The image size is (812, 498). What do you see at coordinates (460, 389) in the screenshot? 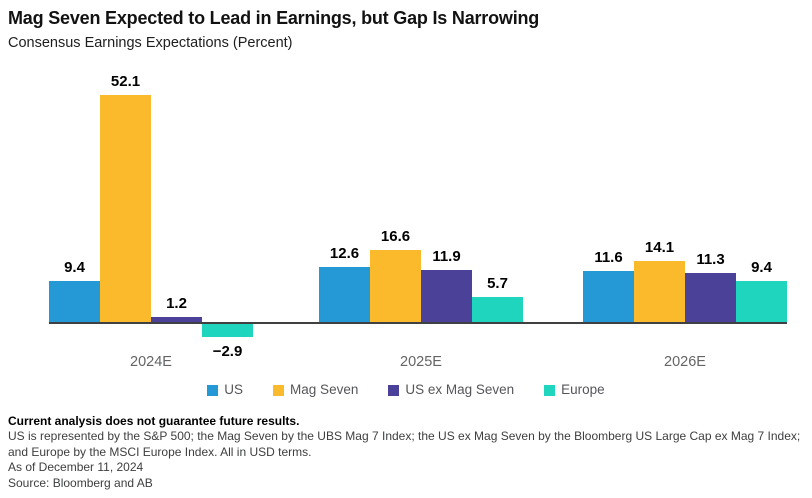
I see `legend-label: US ex Mag Seven` at bounding box center [460, 389].